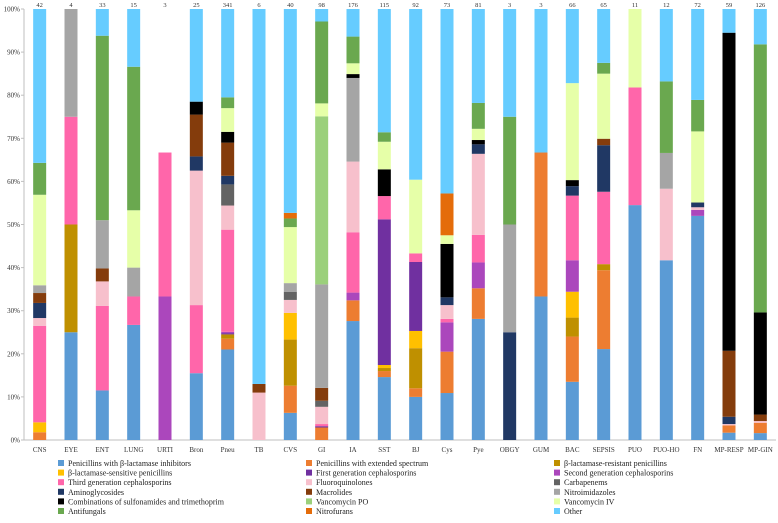  I want to click on x-tick-label: LUNG, so click(133, 450).